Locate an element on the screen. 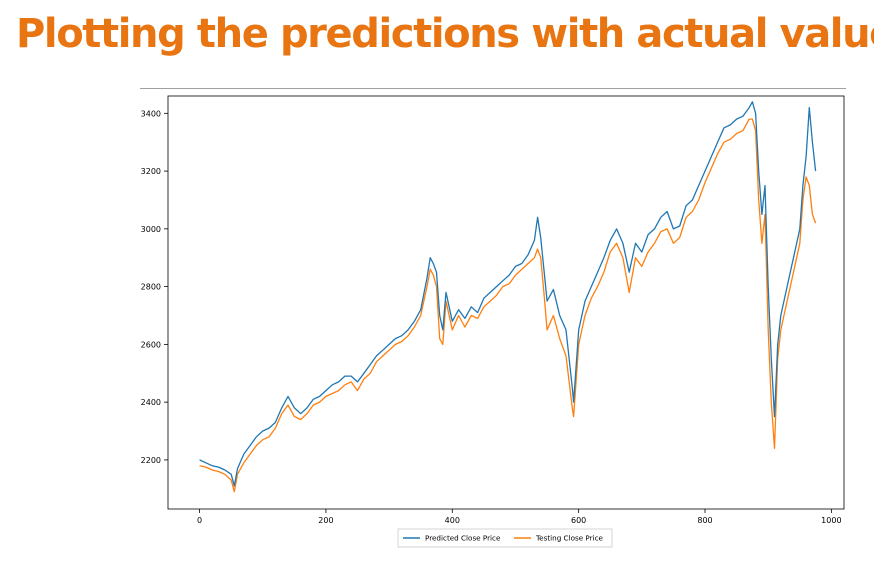  x-tick-label: 200 is located at coordinates (325, 520).